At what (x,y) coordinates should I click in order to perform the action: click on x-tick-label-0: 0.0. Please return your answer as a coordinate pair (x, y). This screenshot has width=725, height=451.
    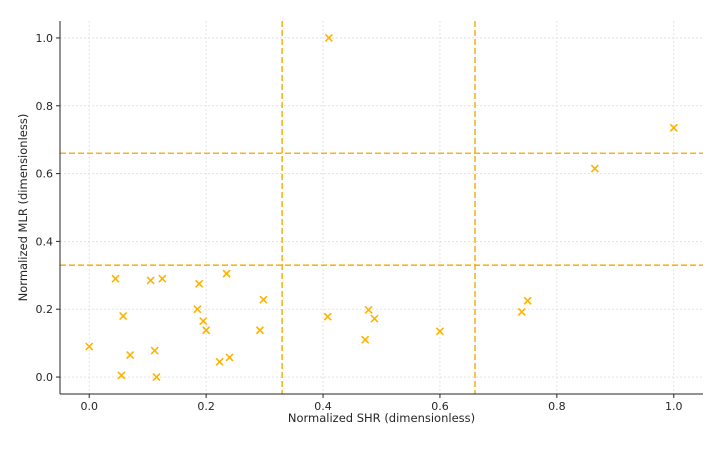
    Looking at the image, I should click on (89, 406).